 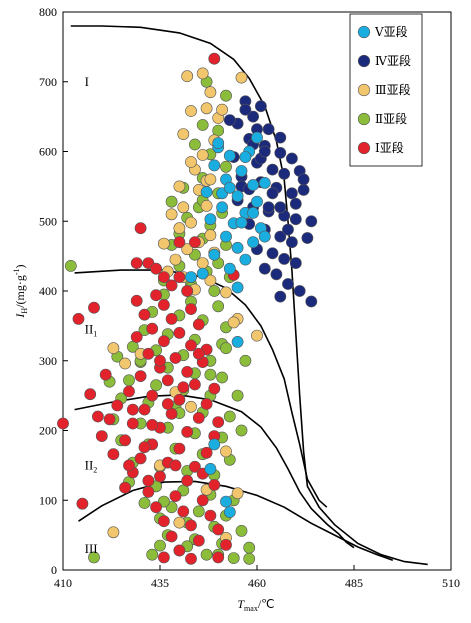 What do you see at coordinates (391, 118) in the screenshot?
I see `legend-label-3: Ⅱ亚段` at bounding box center [391, 118].